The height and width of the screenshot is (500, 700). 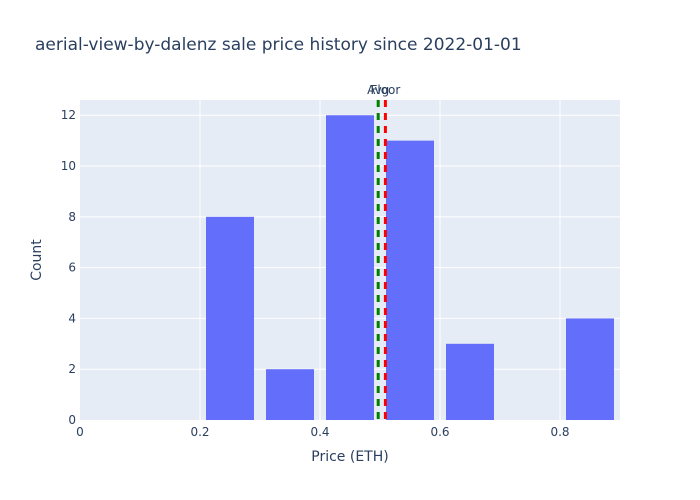 I want to click on x-tick-label: 0, so click(x=80, y=432).